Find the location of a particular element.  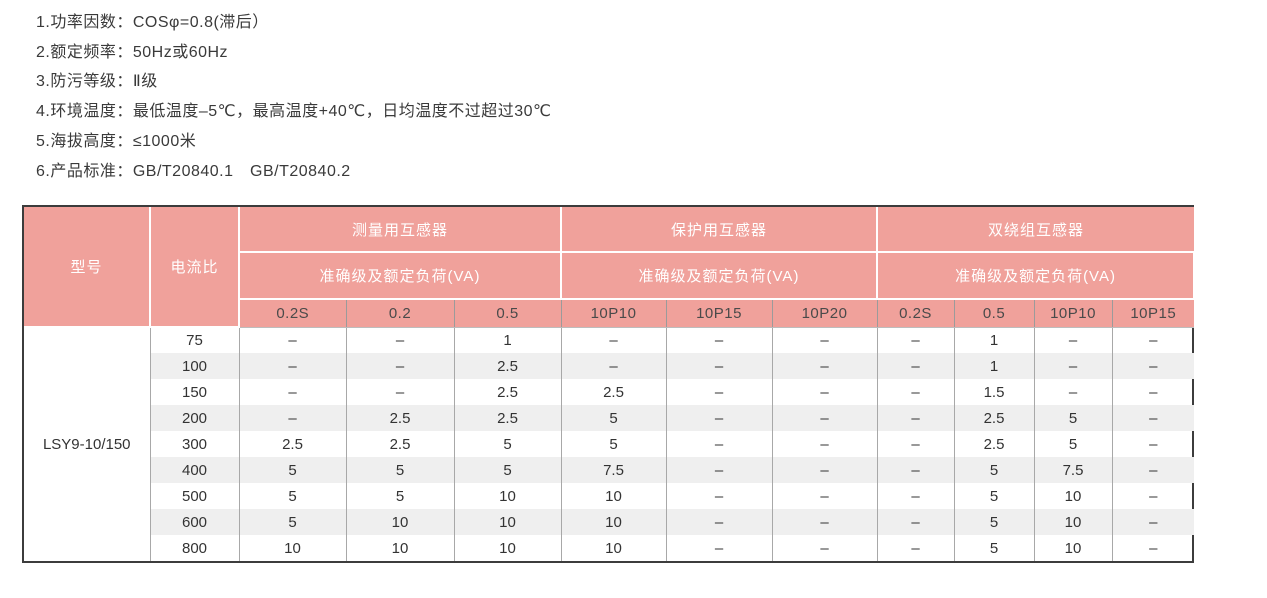

burden-value-cell: 1.5 is located at coordinates (993, 392).